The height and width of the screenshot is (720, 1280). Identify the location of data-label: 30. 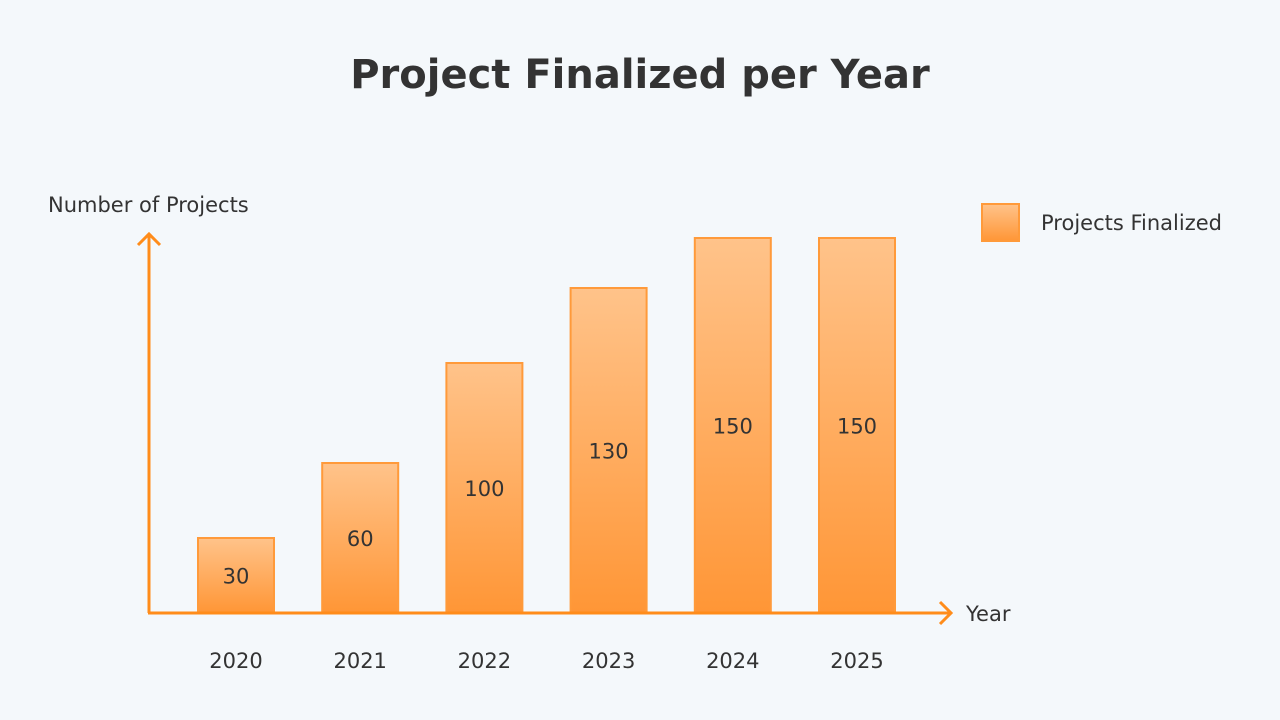
(236, 577).